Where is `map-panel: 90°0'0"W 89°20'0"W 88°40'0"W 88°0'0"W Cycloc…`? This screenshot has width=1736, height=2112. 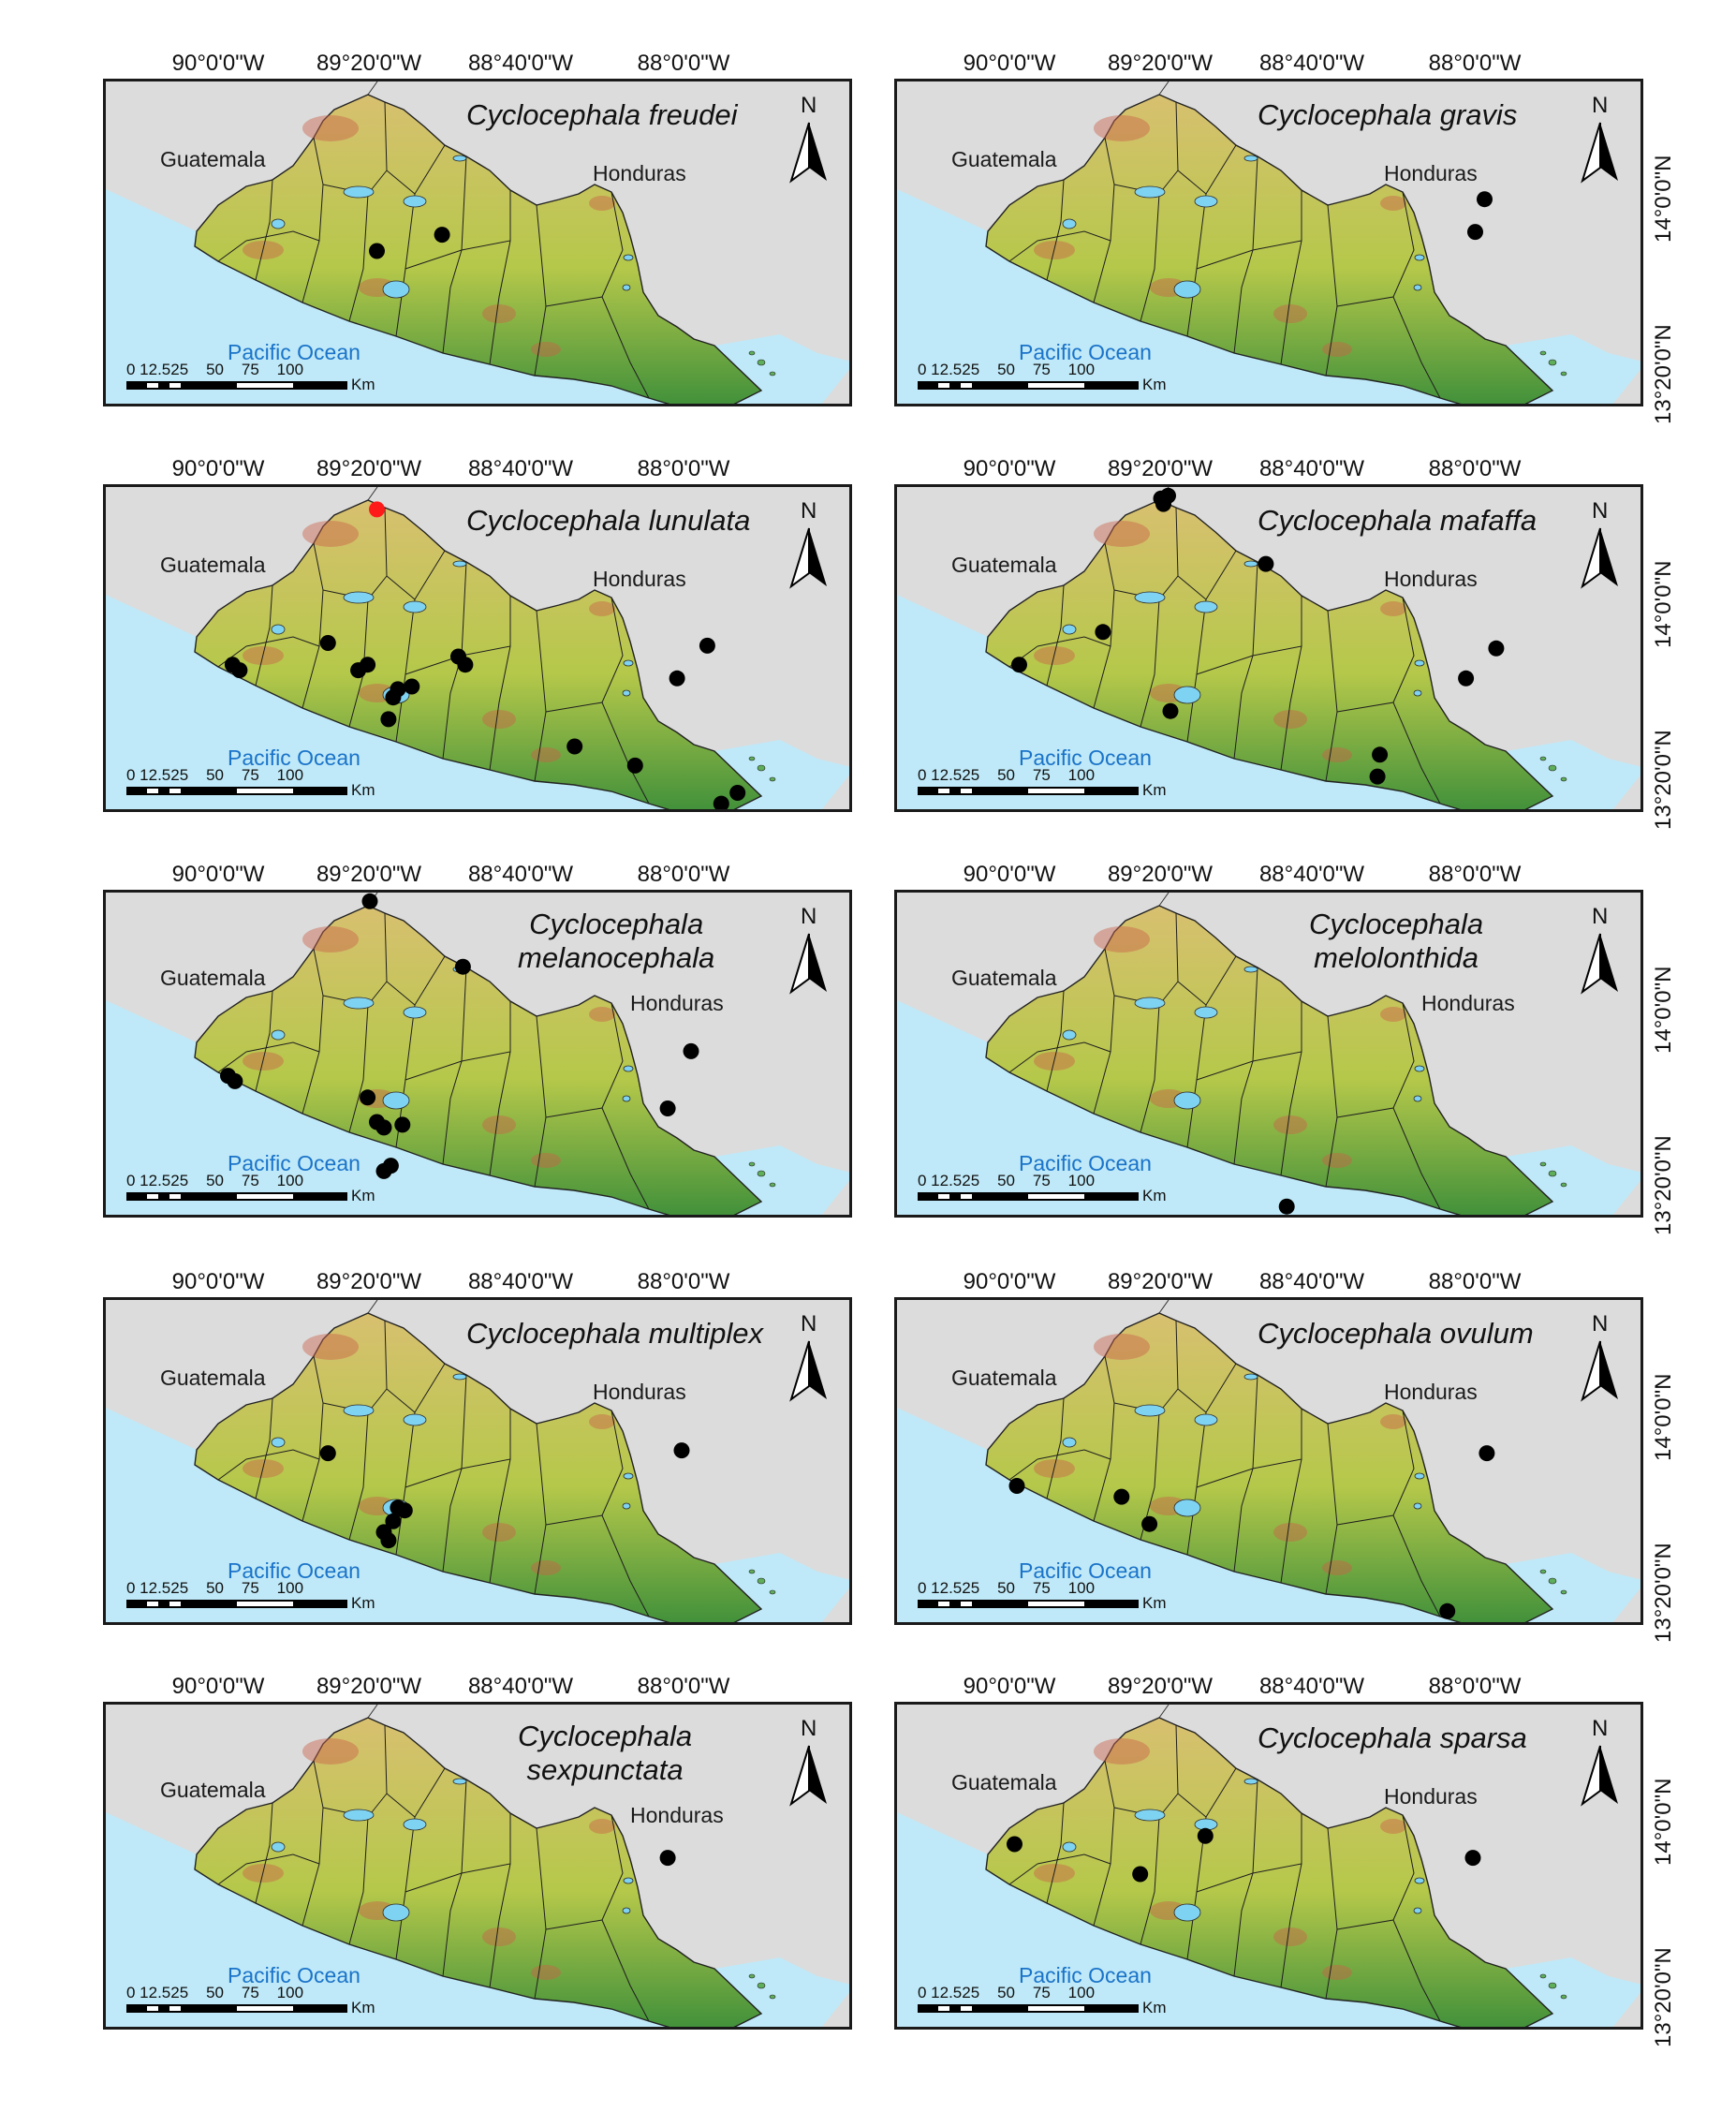 map-panel: 90°0'0"W 89°20'0"W 88°40'0"W 88°0'0"W Cycloc… is located at coordinates (478, 1447).